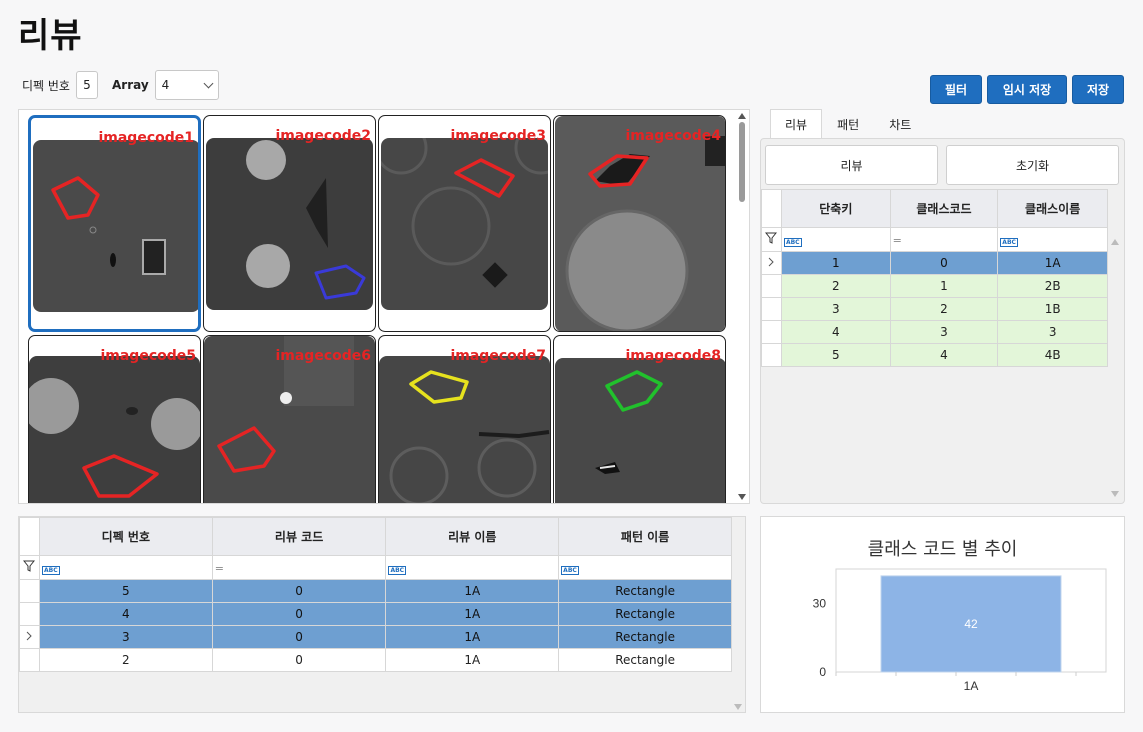  I want to click on table-cell: 4, so click(944, 355).